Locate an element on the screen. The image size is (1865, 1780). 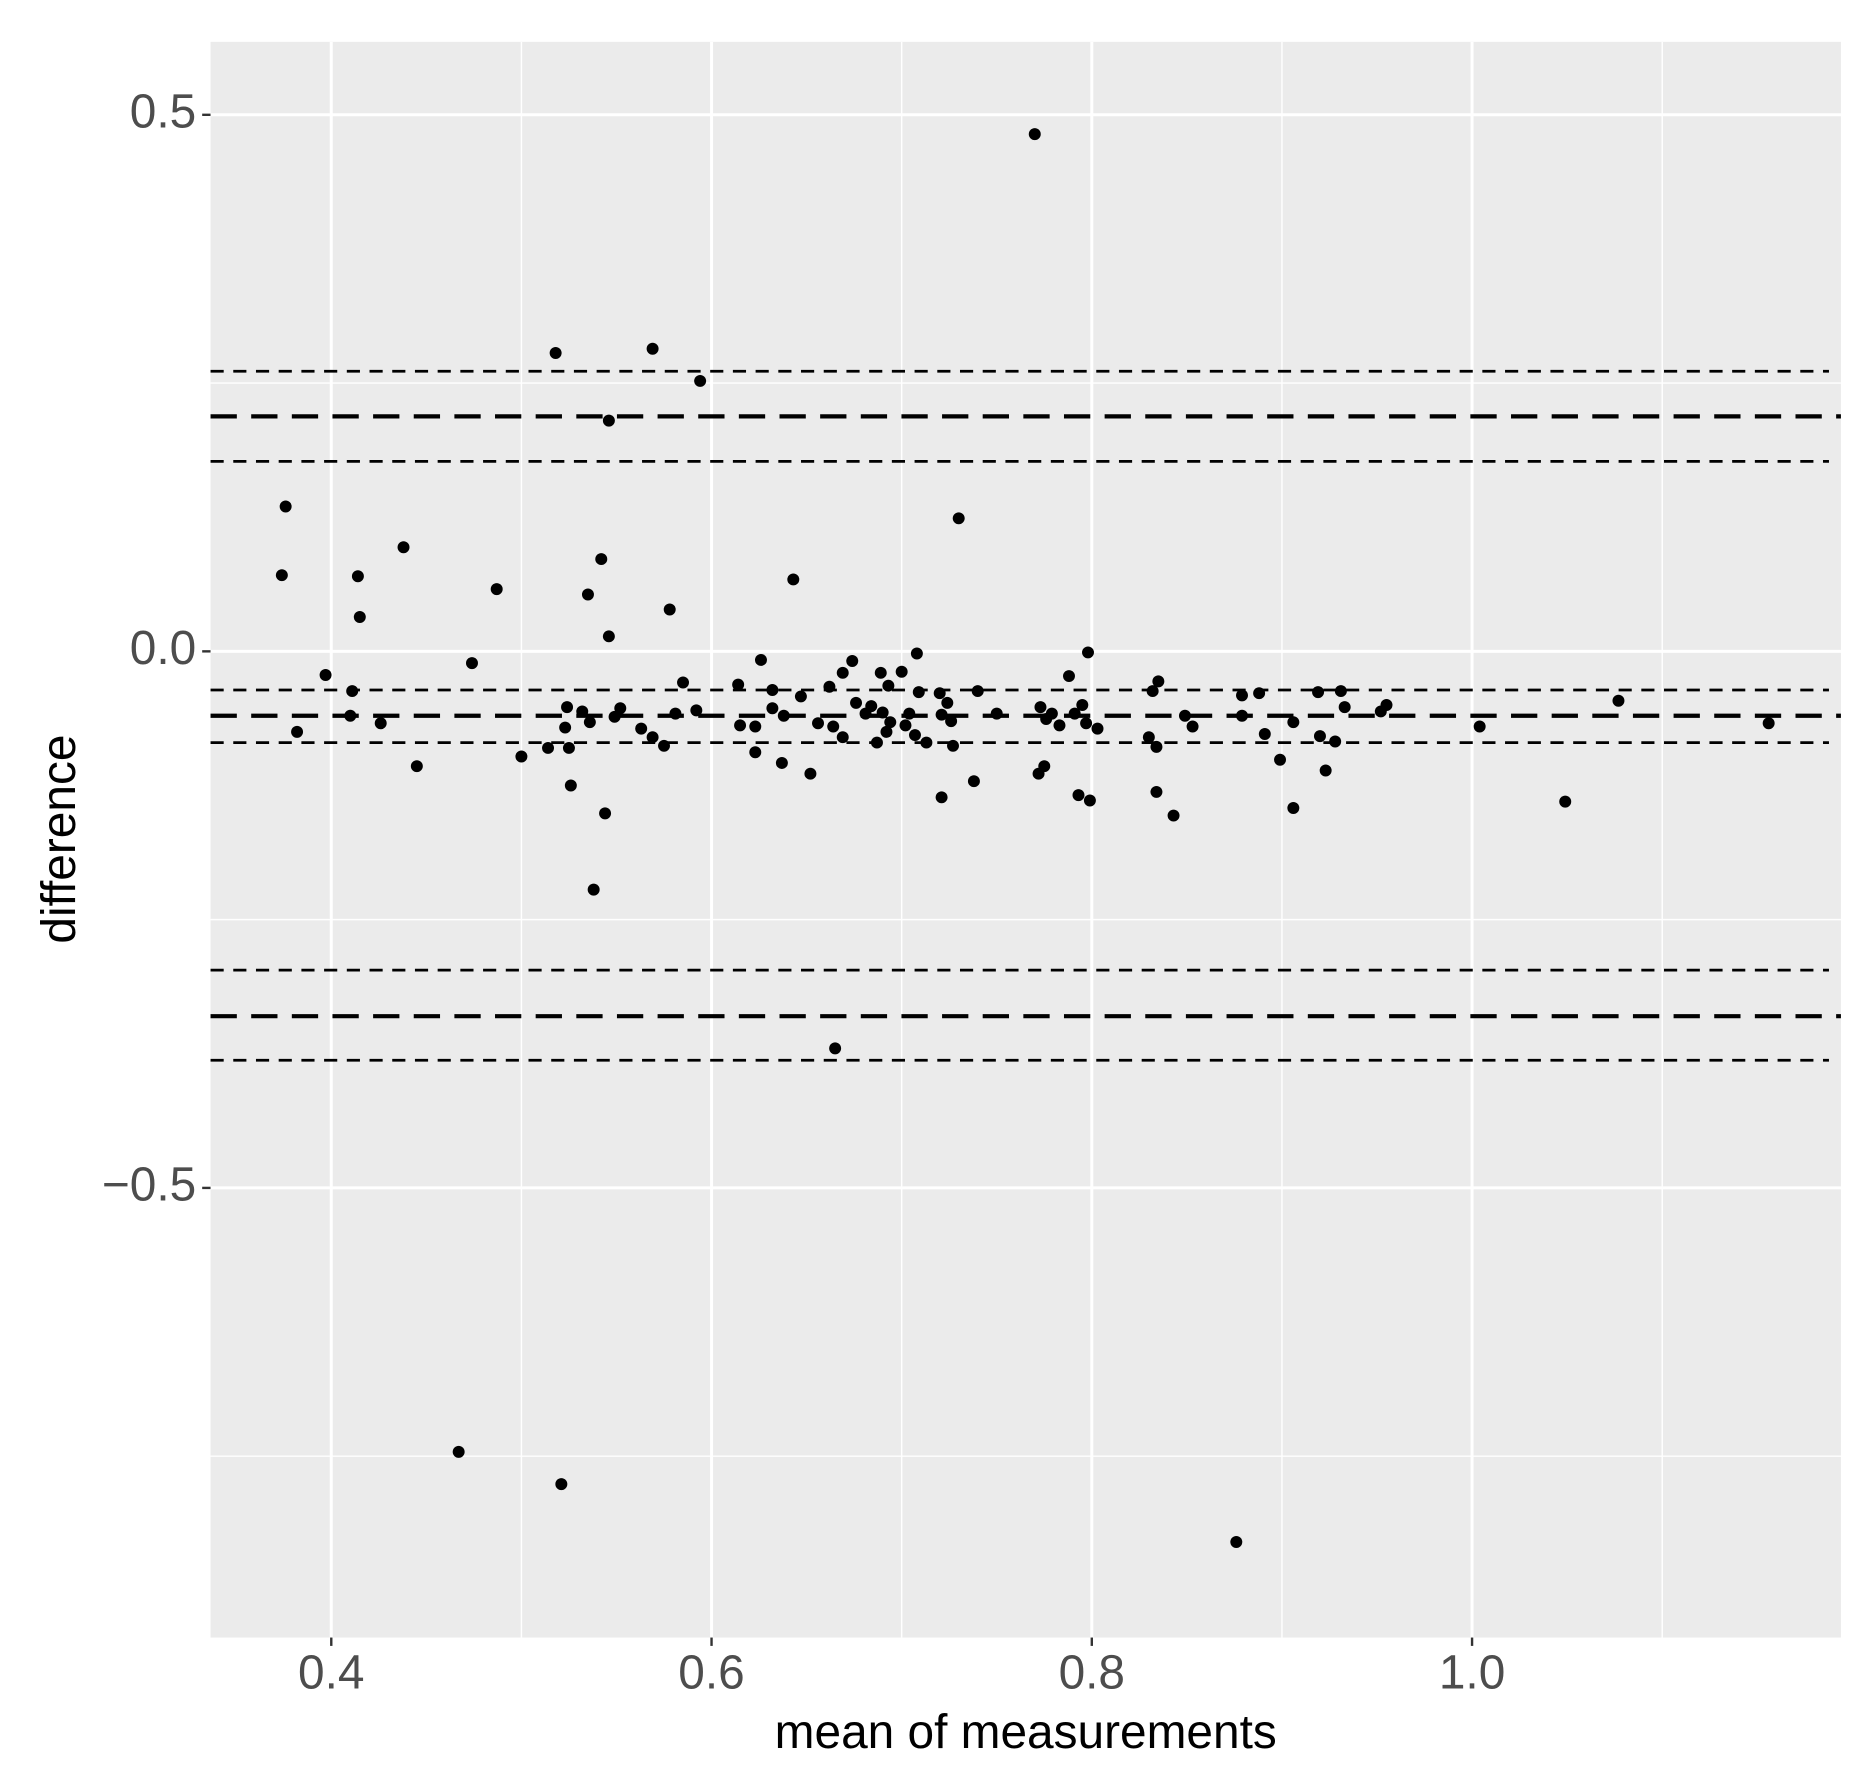
y-tick-label: 0.5 is located at coordinates (163, 111).